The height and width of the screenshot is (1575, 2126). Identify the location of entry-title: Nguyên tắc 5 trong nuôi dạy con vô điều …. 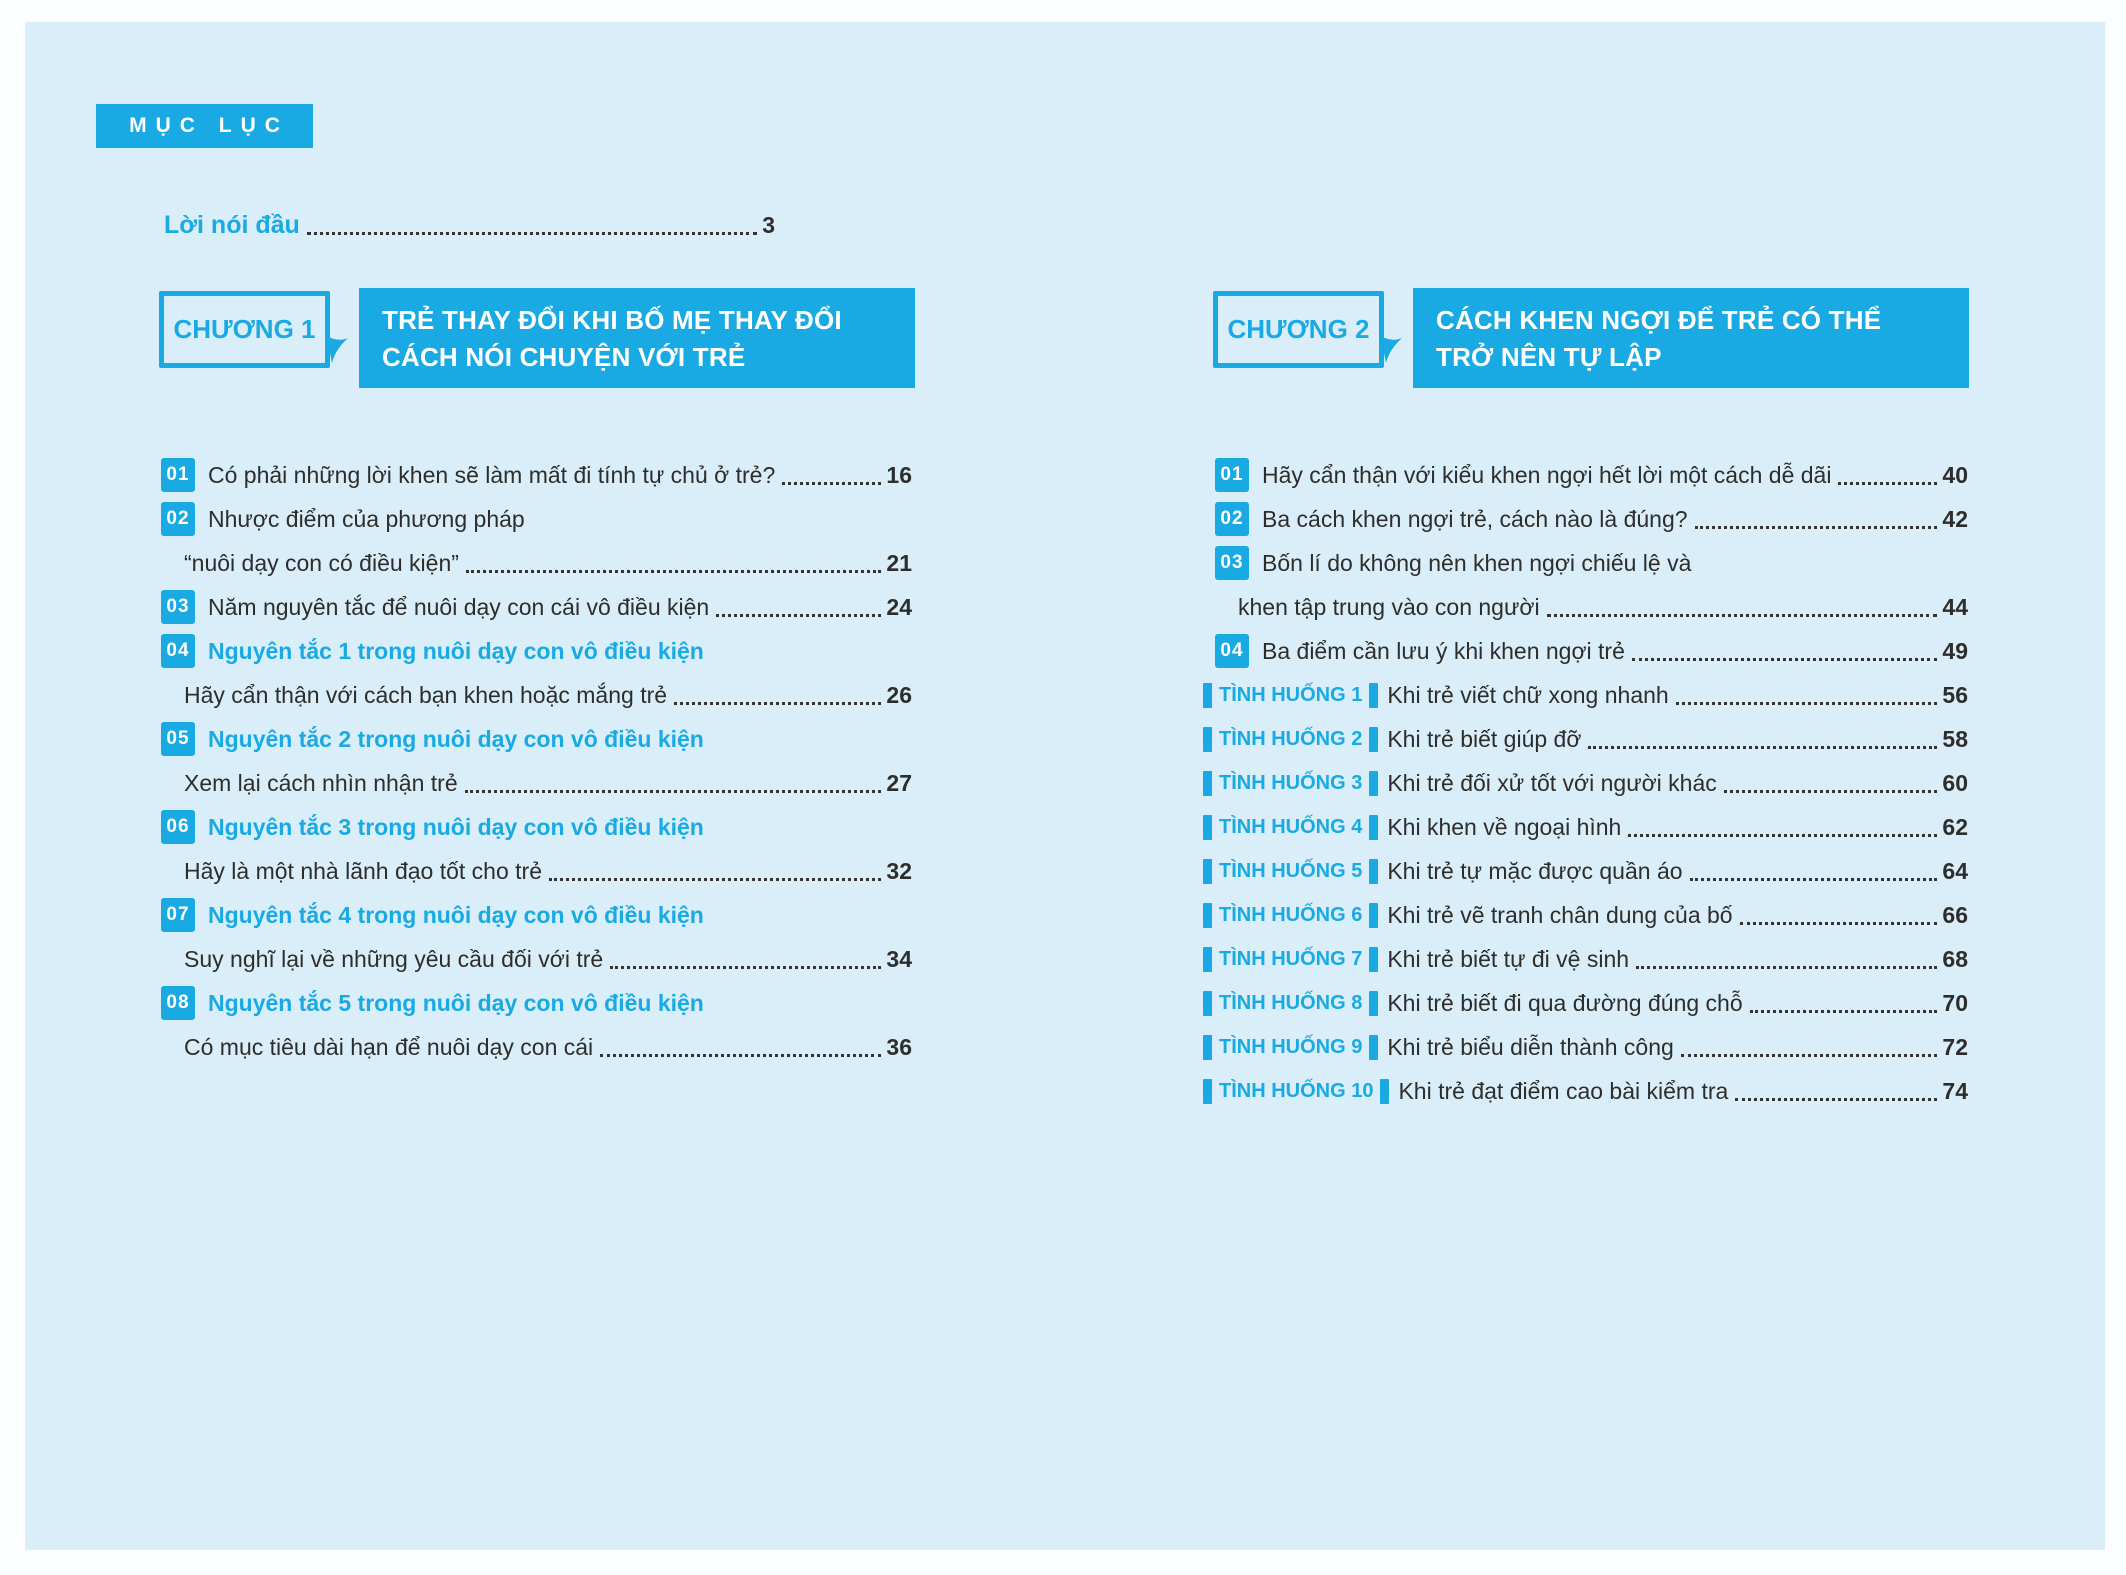
(456, 1002).